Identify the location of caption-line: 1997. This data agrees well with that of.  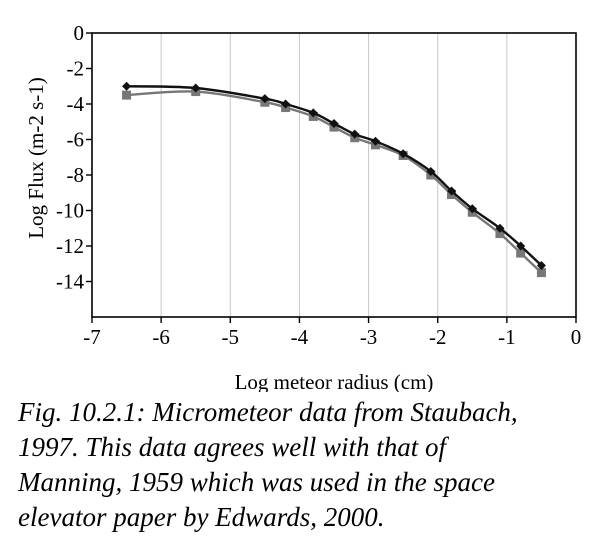
(232, 447).